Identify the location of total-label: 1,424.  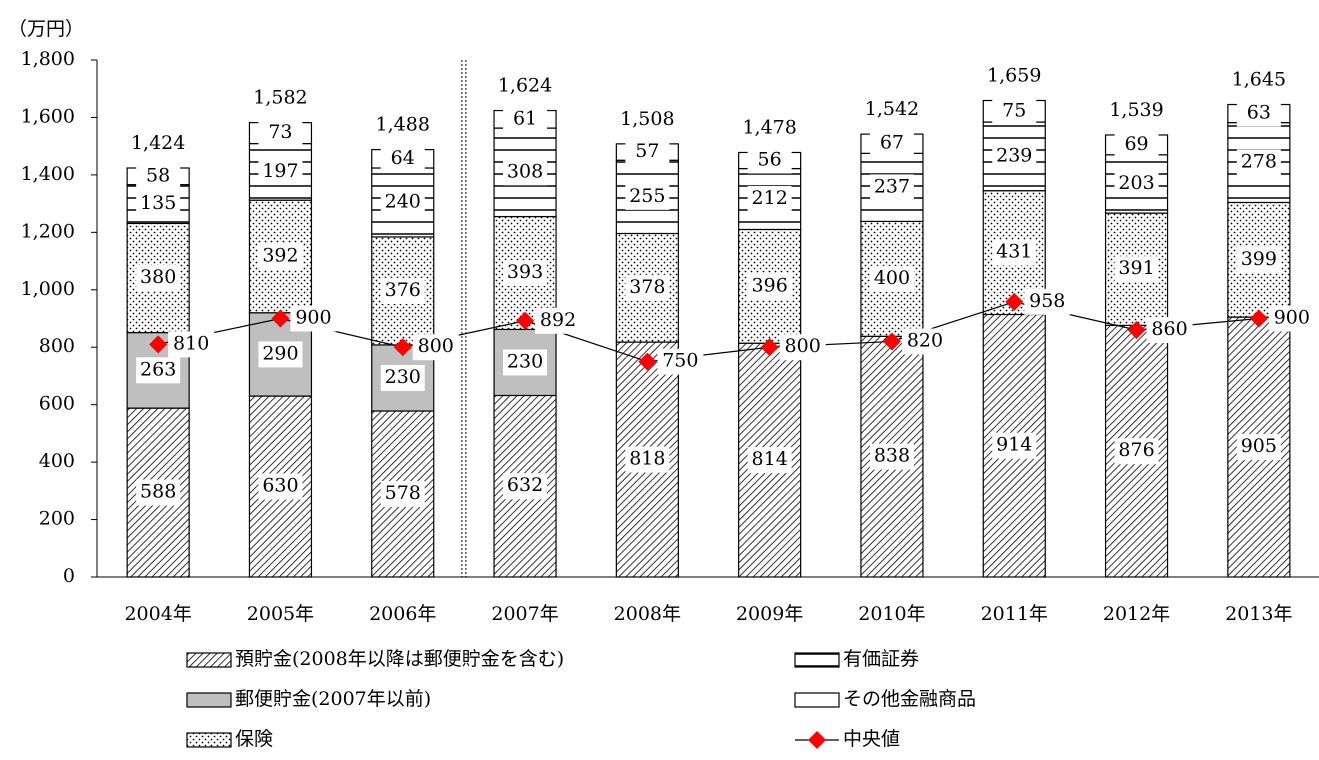
(158, 143).